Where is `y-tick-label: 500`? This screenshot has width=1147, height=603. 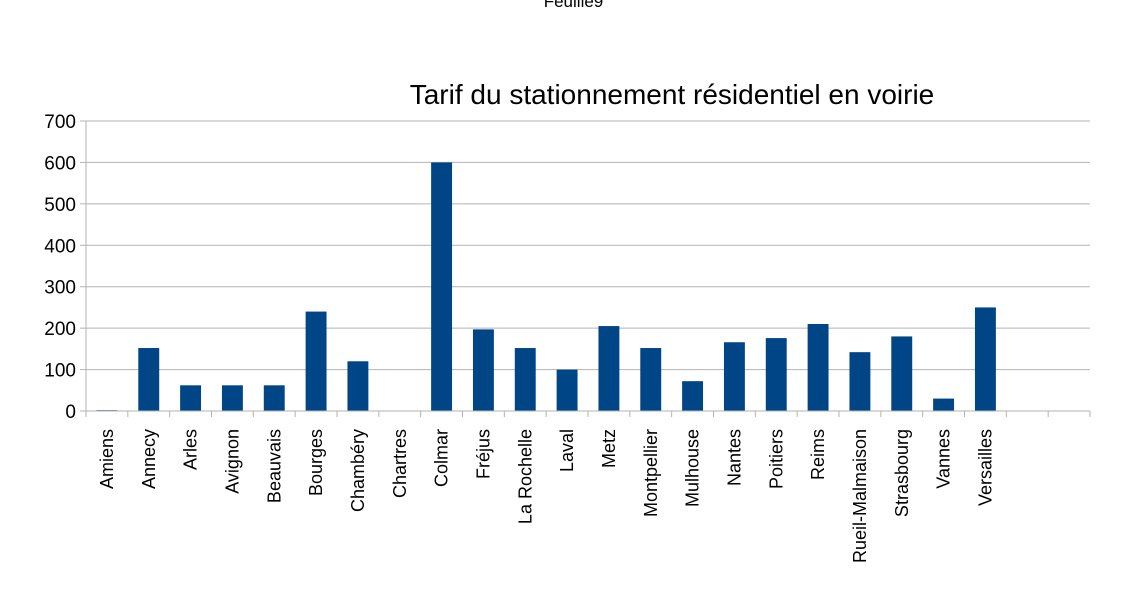
y-tick-label: 500 is located at coordinates (60, 205).